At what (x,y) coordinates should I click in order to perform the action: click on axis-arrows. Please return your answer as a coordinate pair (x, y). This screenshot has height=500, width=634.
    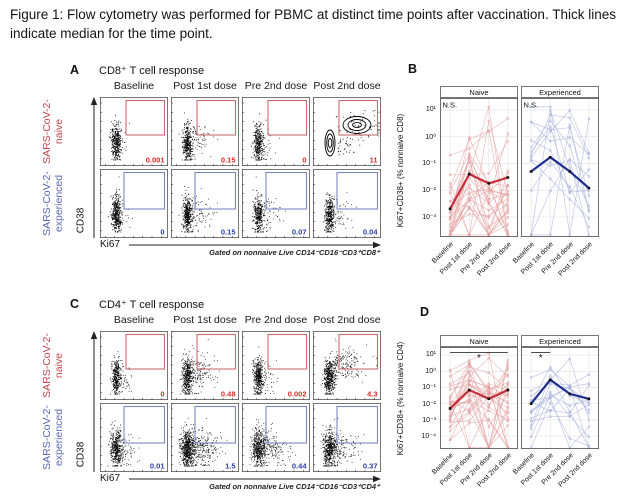
    Looking at the image, I should click on (235, 173).